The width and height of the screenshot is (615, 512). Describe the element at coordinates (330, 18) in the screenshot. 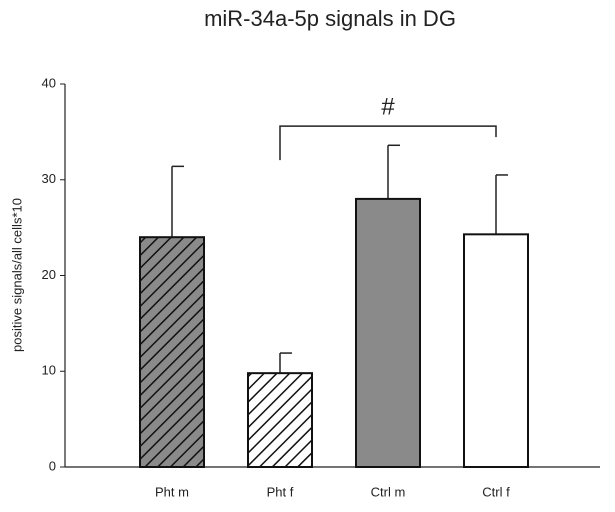

I see `chart-title: miR-34a-5p signals in DG` at that location.